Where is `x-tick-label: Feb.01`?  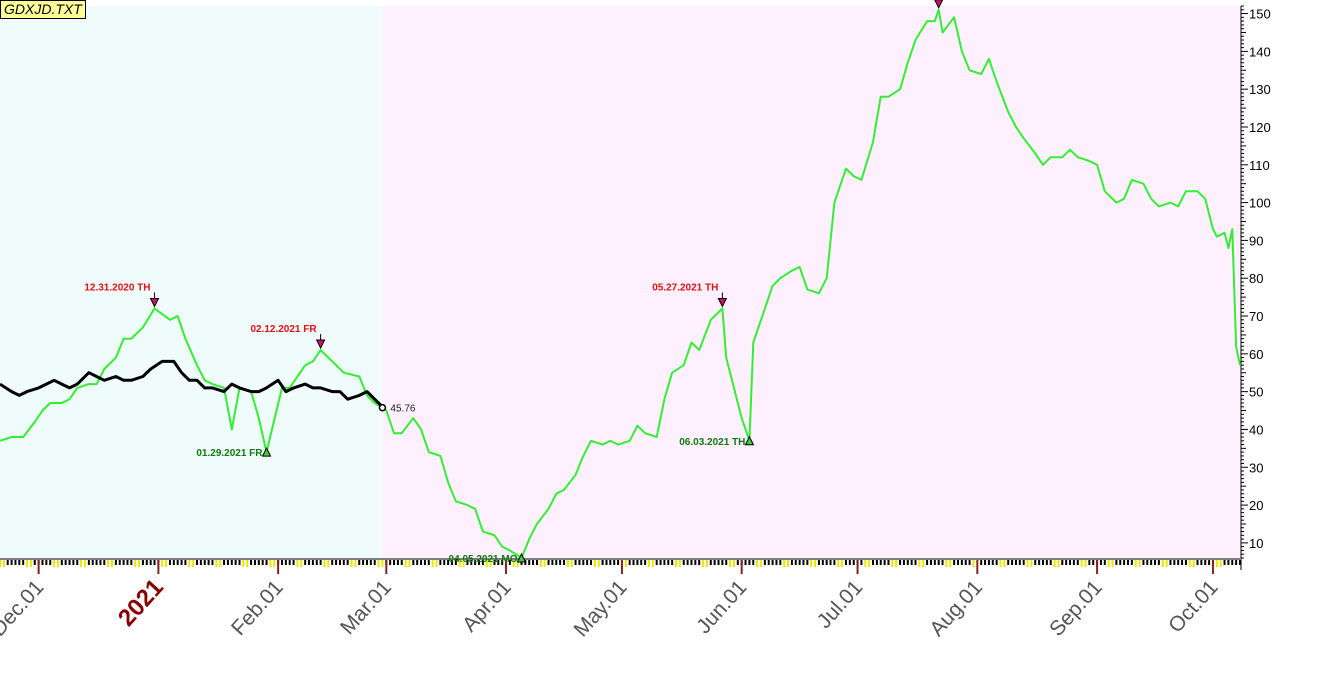
x-tick-label: Feb.01 is located at coordinates (257, 608).